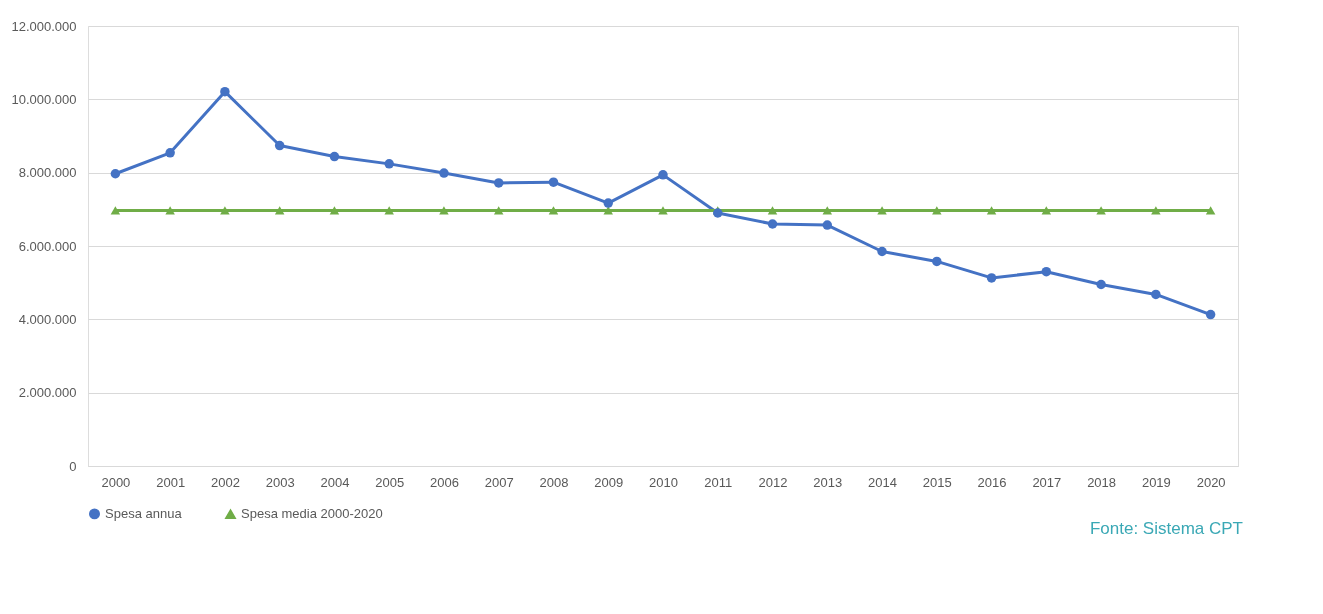 The image size is (1323, 614). What do you see at coordinates (718, 482) in the screenshot?
I see `x-tick-label: 2011` at bounding box center [718, 482].